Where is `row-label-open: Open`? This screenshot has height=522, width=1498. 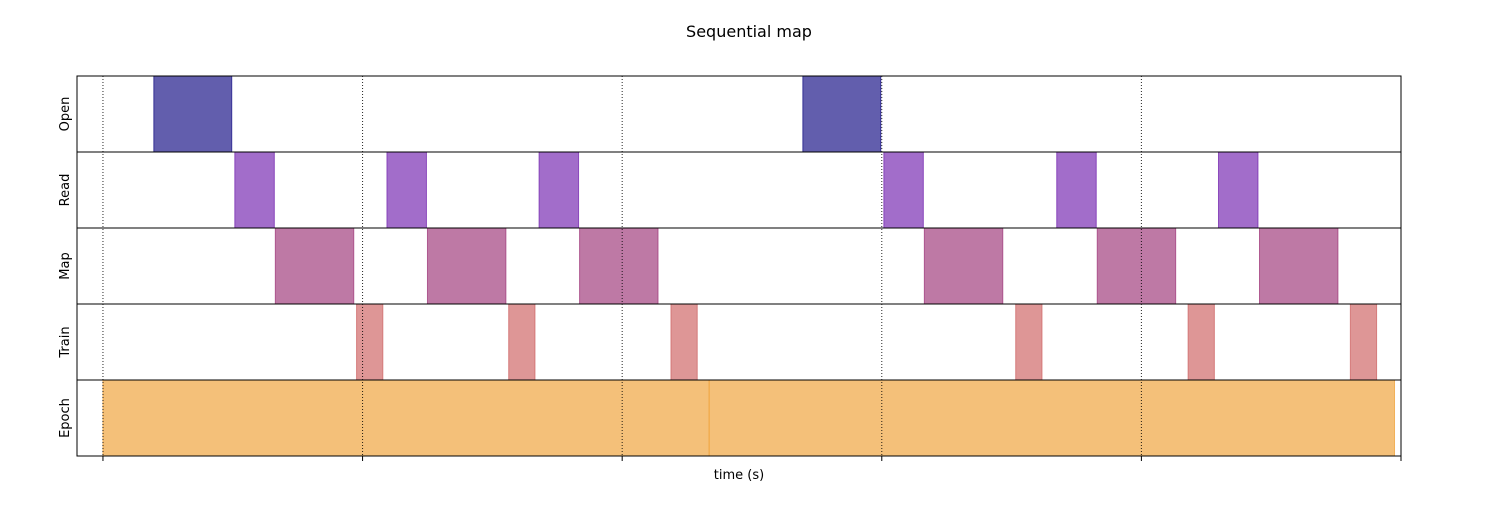
row-label-open: Open is located at coordinates (65, 114).